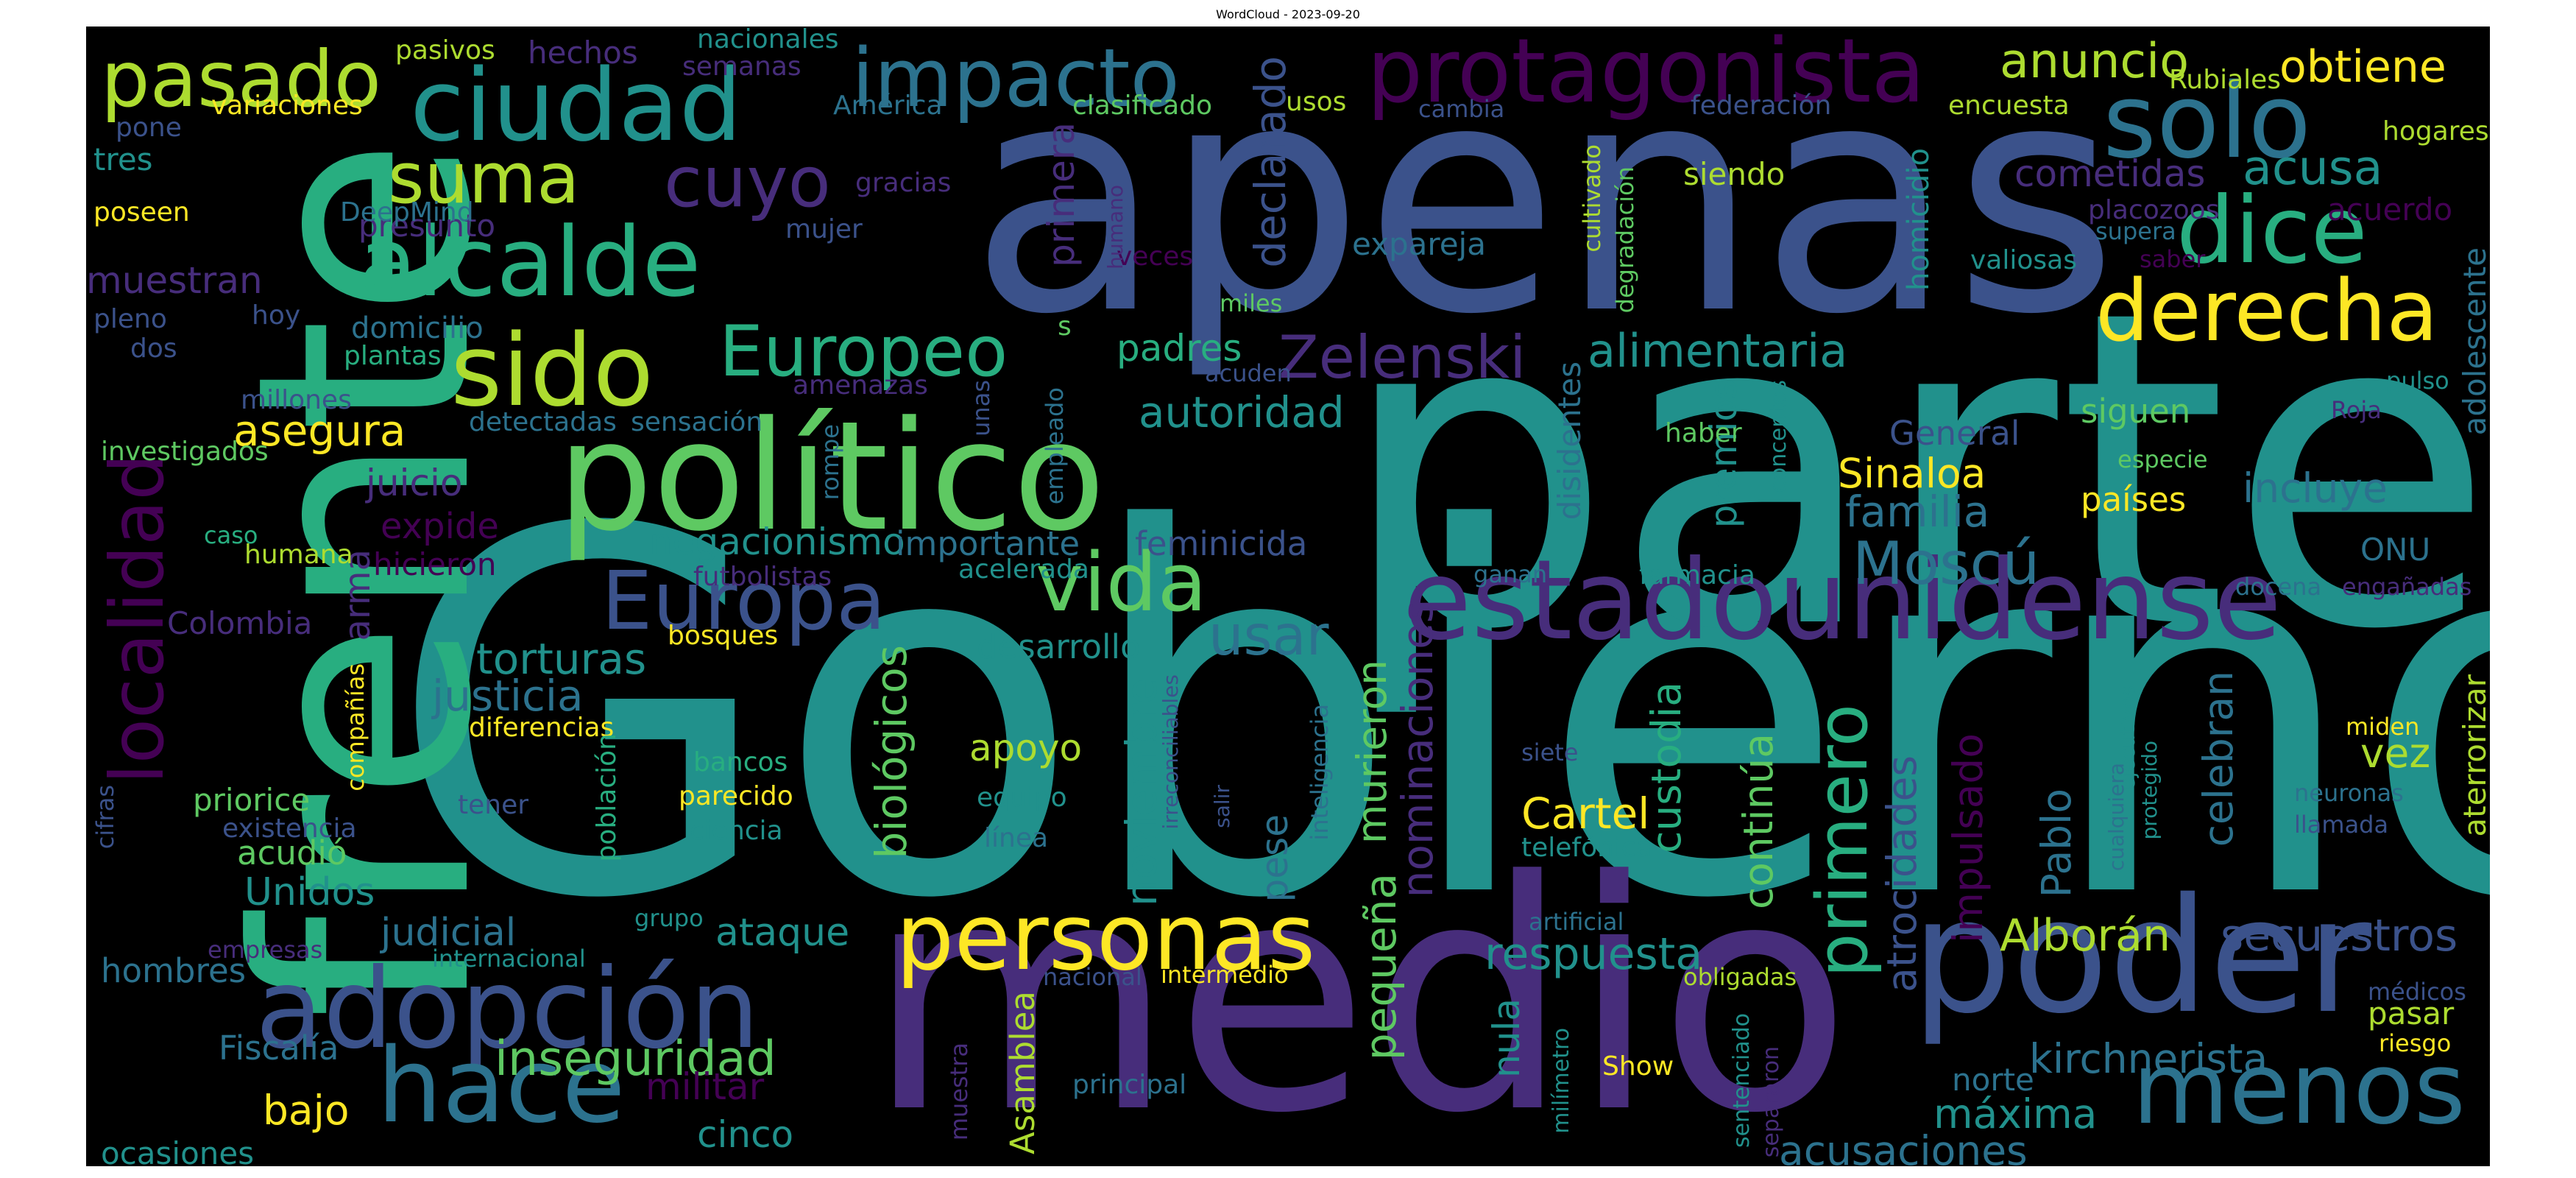 The image size is (2576, 1178). I want to click on word-medio: medio, so click(1359, 990).